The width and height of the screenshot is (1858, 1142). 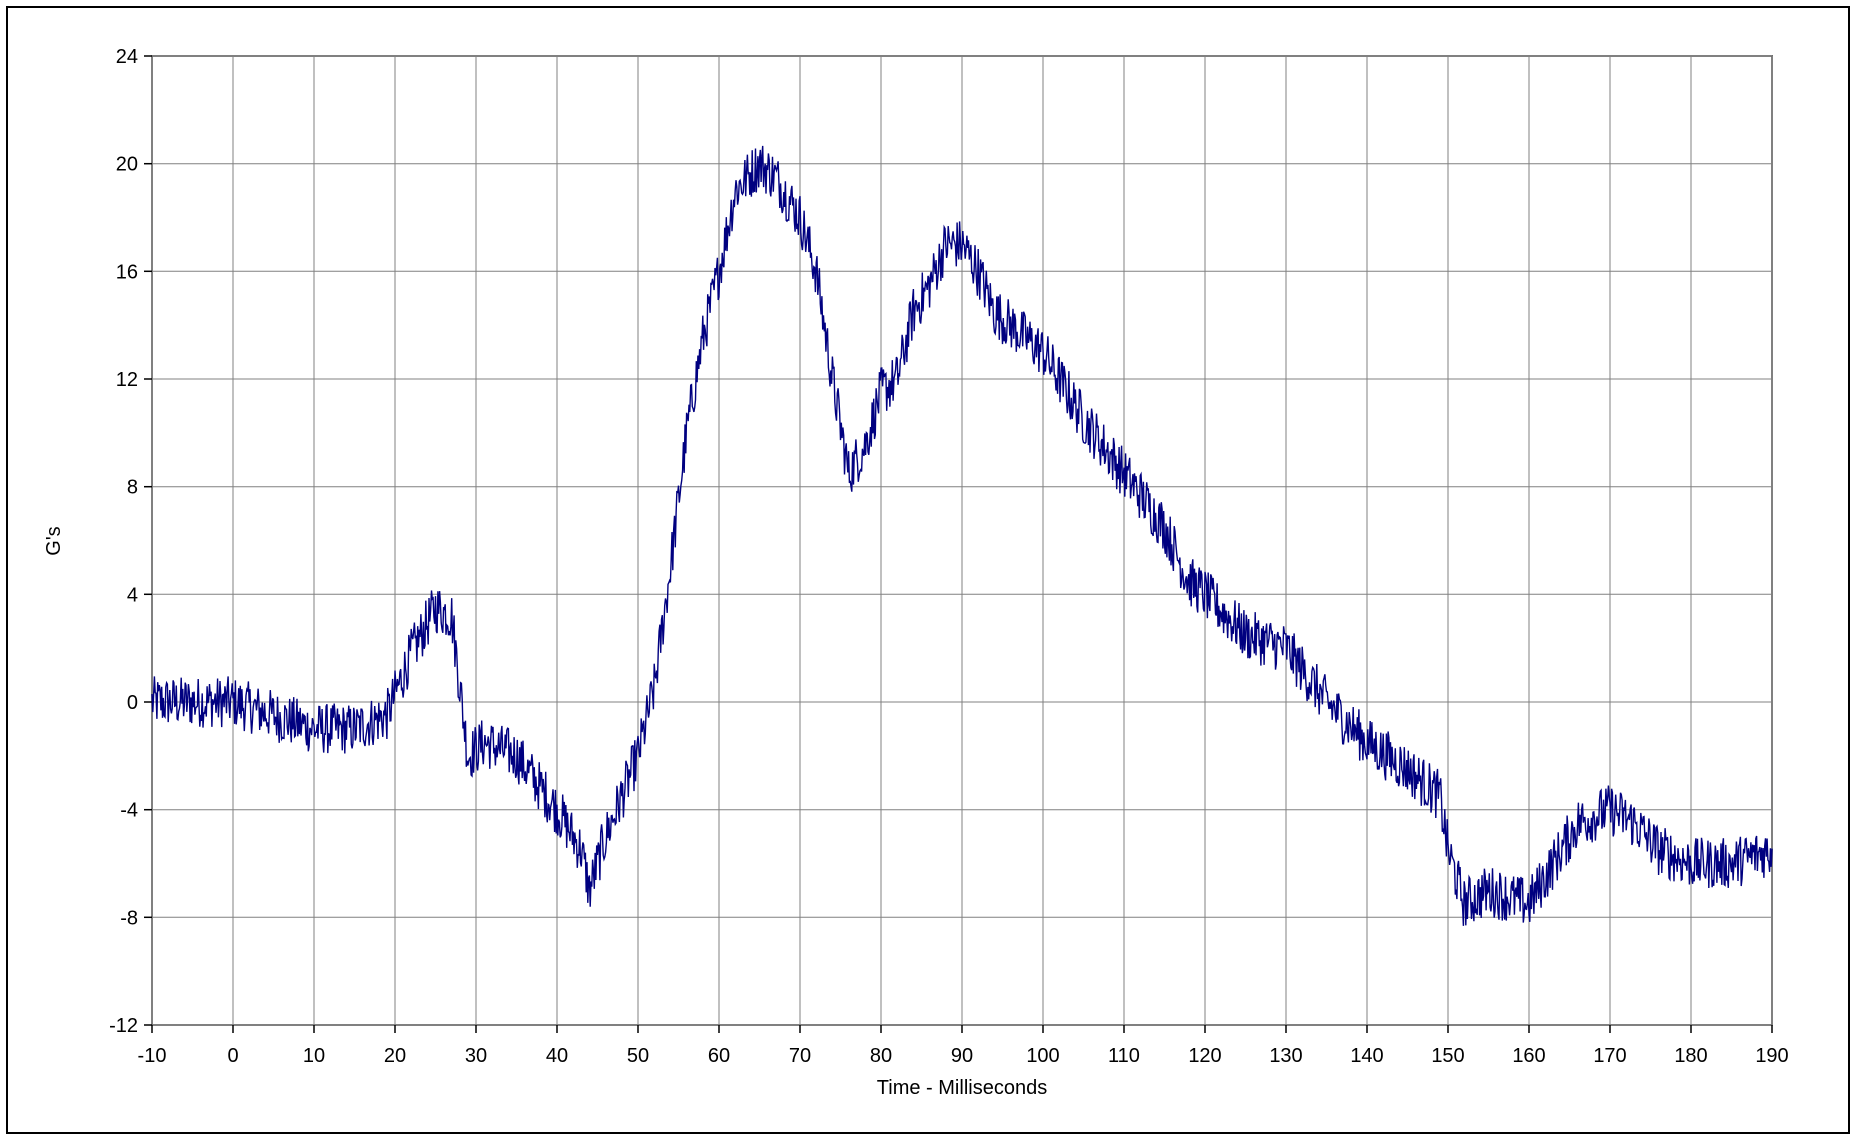 I want to click on x-tick-label: 120, so click(x=1204, y=1056).